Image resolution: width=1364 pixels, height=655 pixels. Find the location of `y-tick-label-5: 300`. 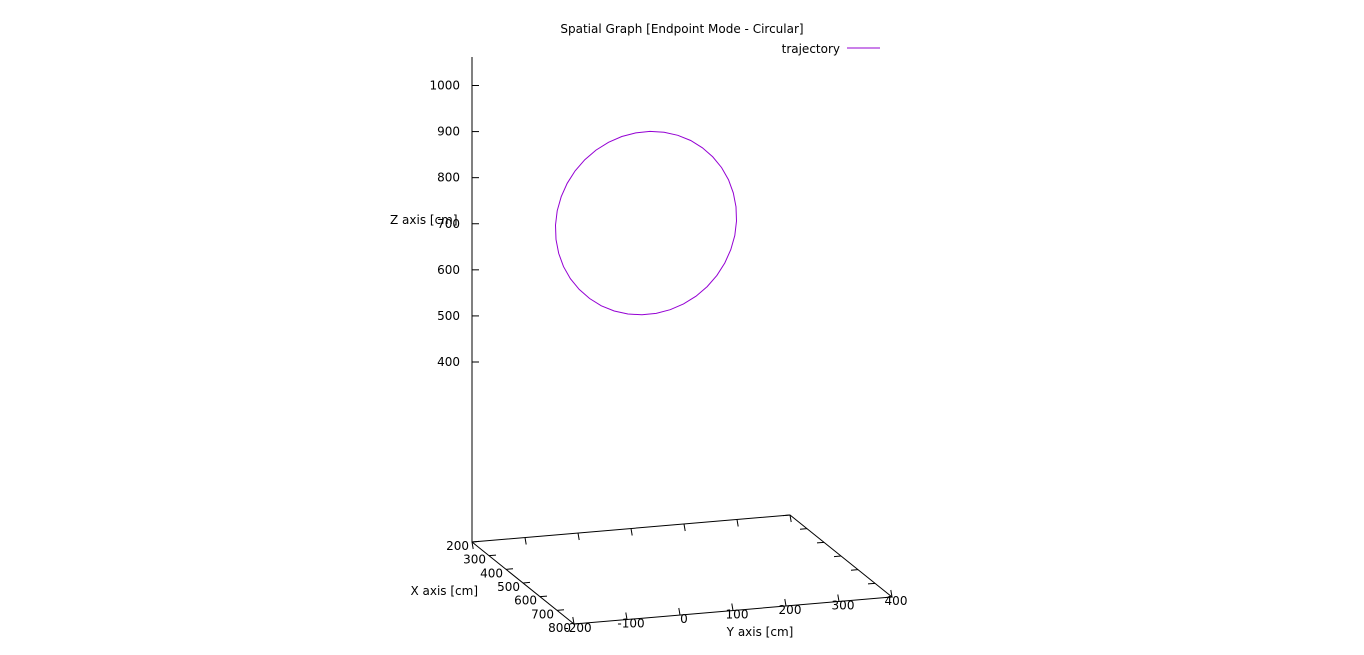

y-tick-label-5: 300 is located at coordinates (843, 606).